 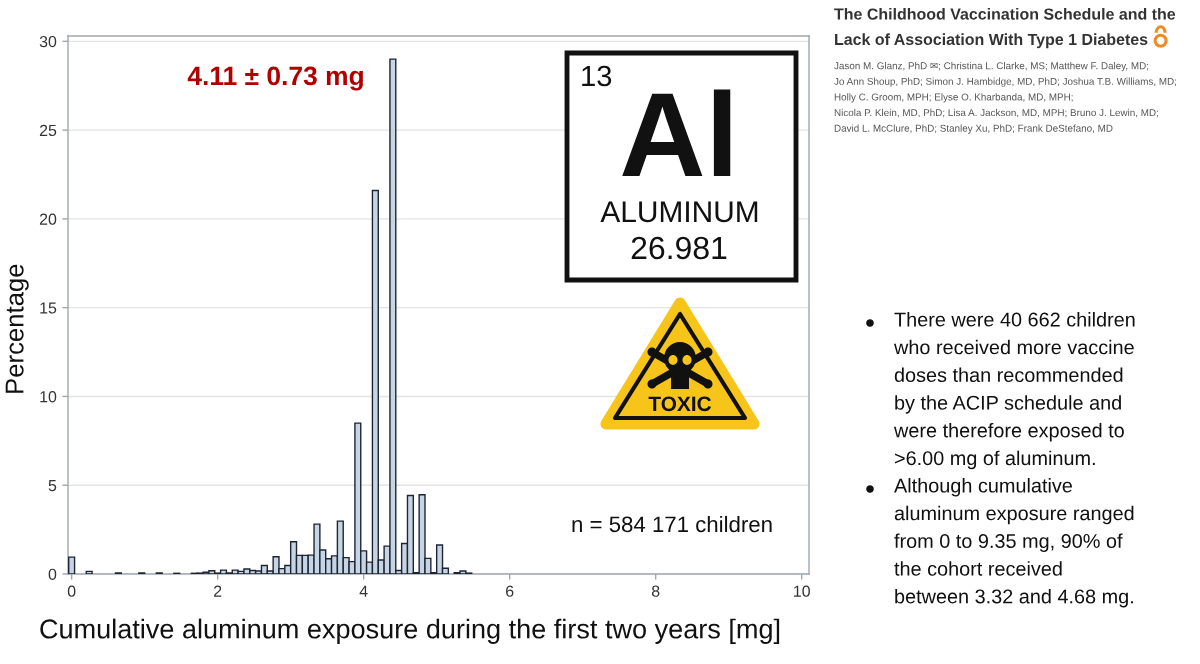 What do you see at coordinates (275, 78) in the screenshot?
I see `annotation: 4.11 ± 0.73 mg` at bounding box center [275, 78].